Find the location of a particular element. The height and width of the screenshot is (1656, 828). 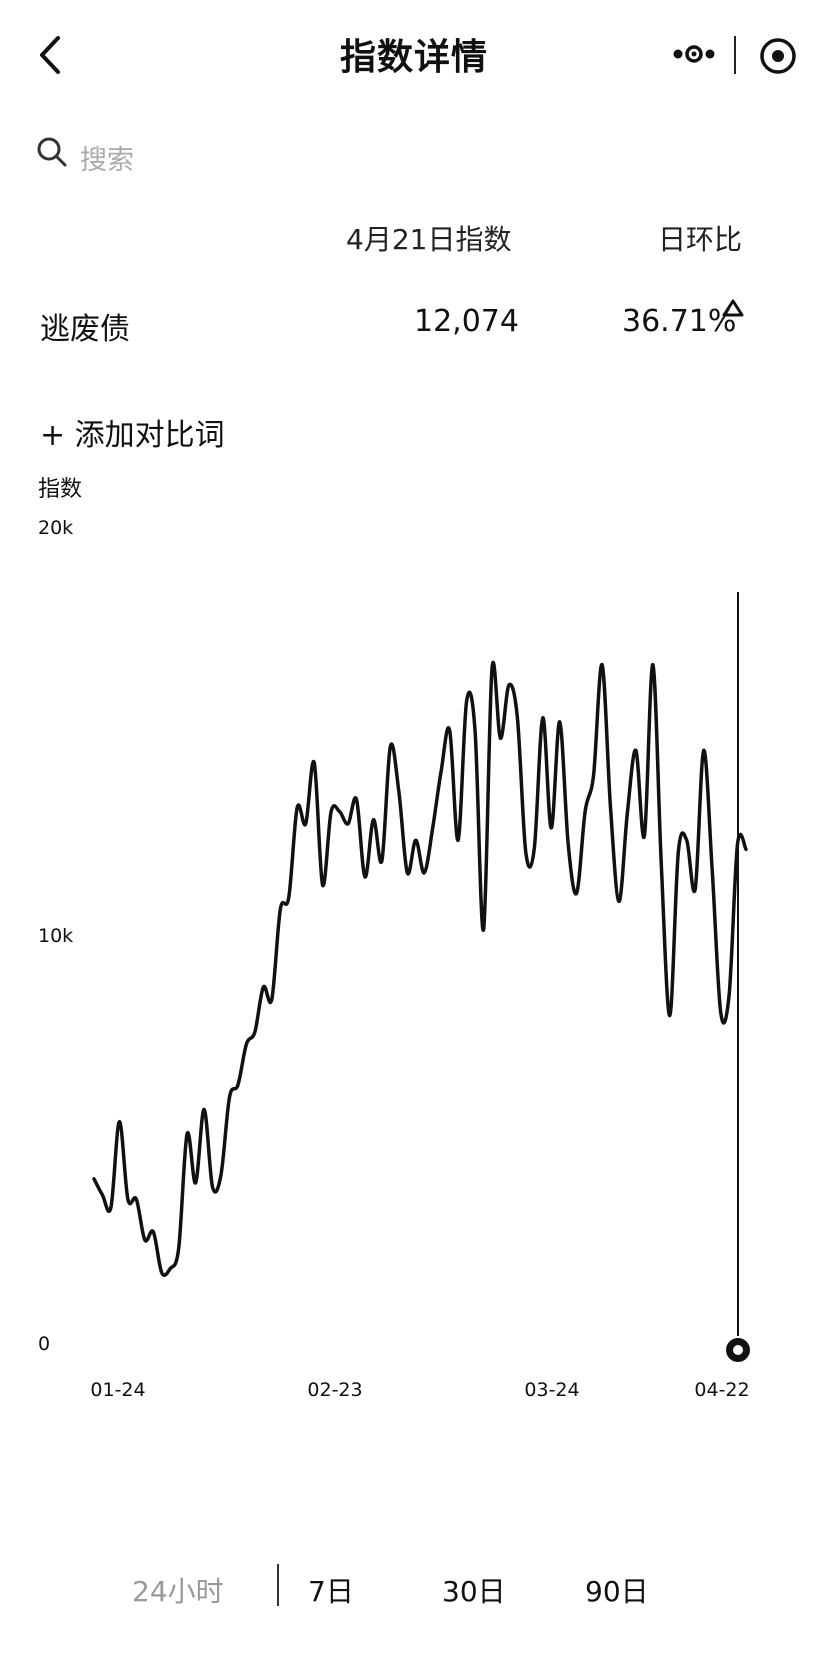

keyword-label: 逃废债 is located at coordinates (85, 329).